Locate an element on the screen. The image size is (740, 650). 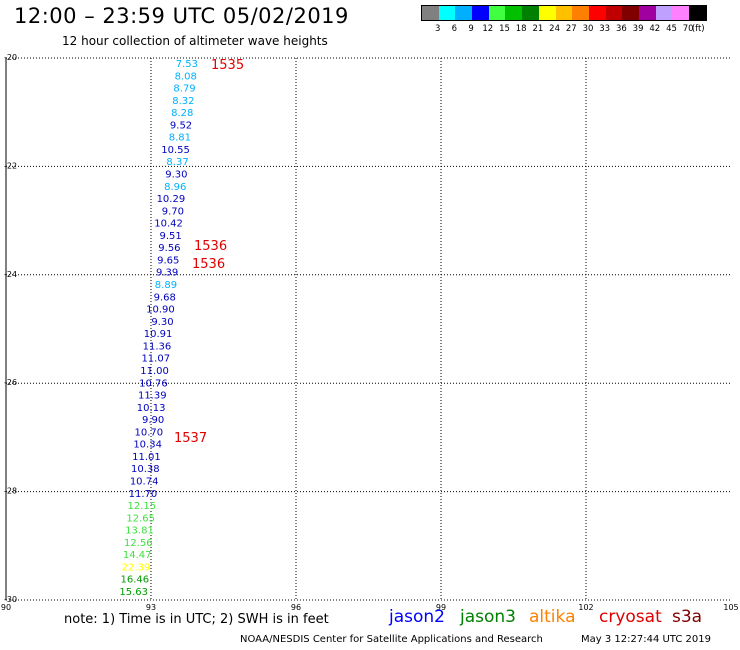
time-label: 1536 is located at coordinates (210, 246).